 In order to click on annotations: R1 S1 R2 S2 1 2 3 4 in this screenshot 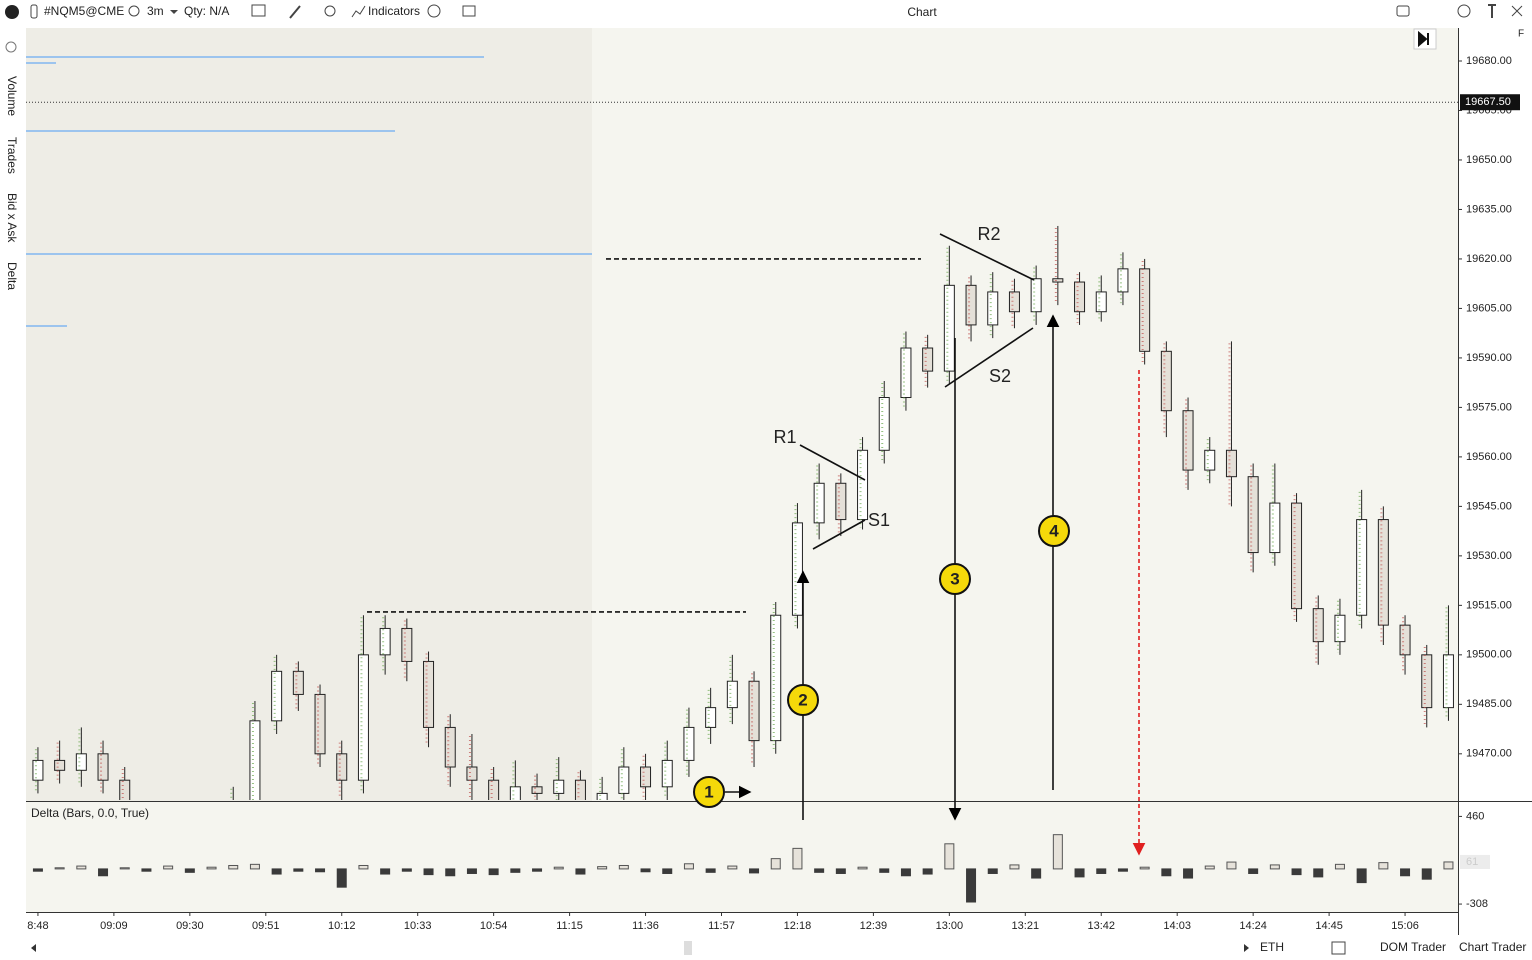, I will do `click(881, 516)`.